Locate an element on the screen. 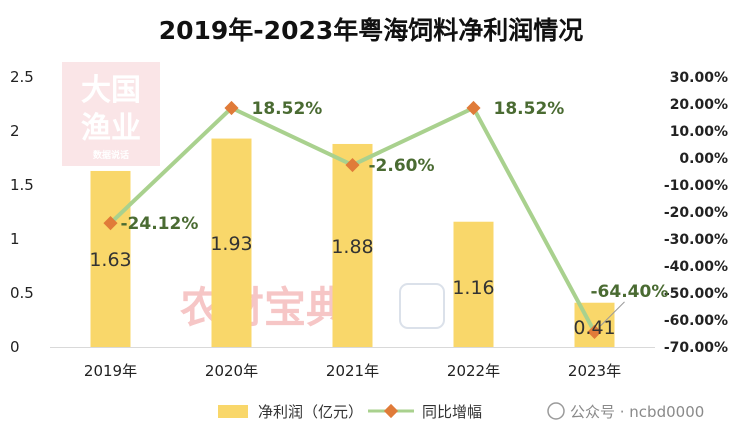  y-left-tick-label: 2.5 is located at coordinates (22, 77).